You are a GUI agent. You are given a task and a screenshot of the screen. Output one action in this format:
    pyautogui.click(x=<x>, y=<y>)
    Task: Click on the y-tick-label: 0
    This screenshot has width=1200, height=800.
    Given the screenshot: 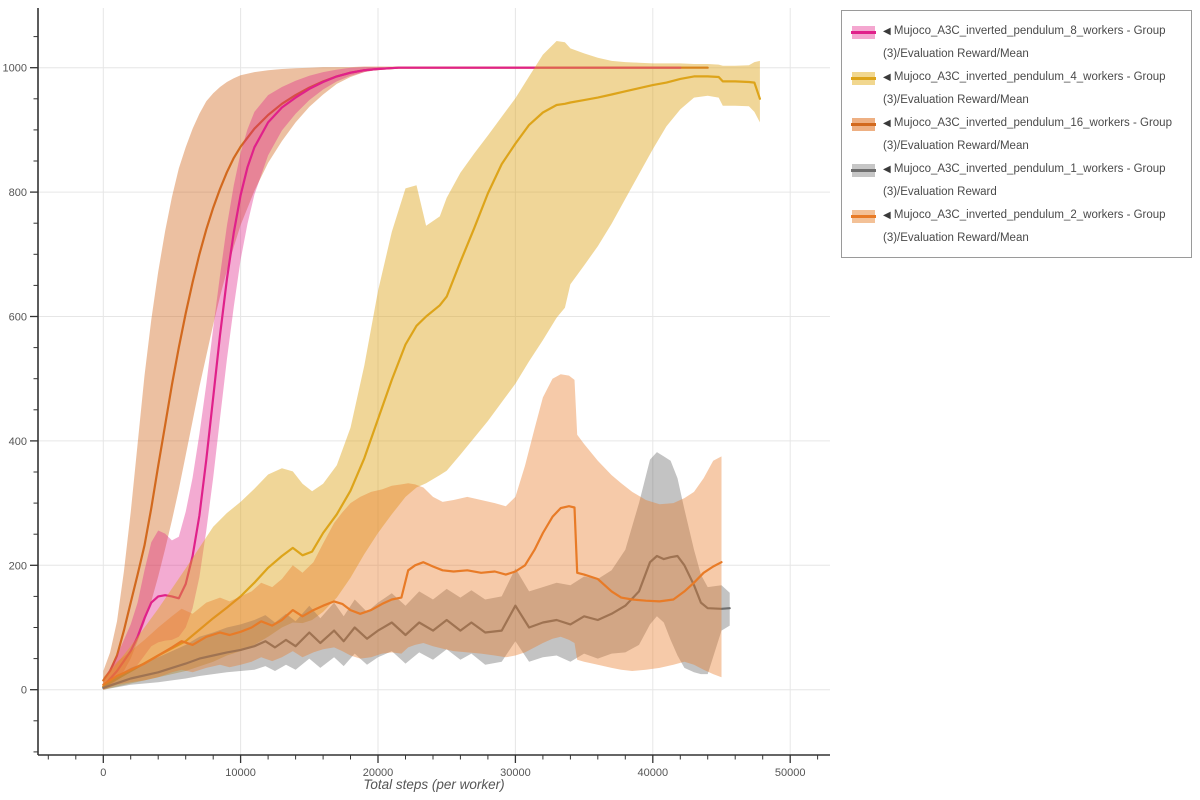 What is the action you would take?
    pyautogui.click(x=24, y=691)
    